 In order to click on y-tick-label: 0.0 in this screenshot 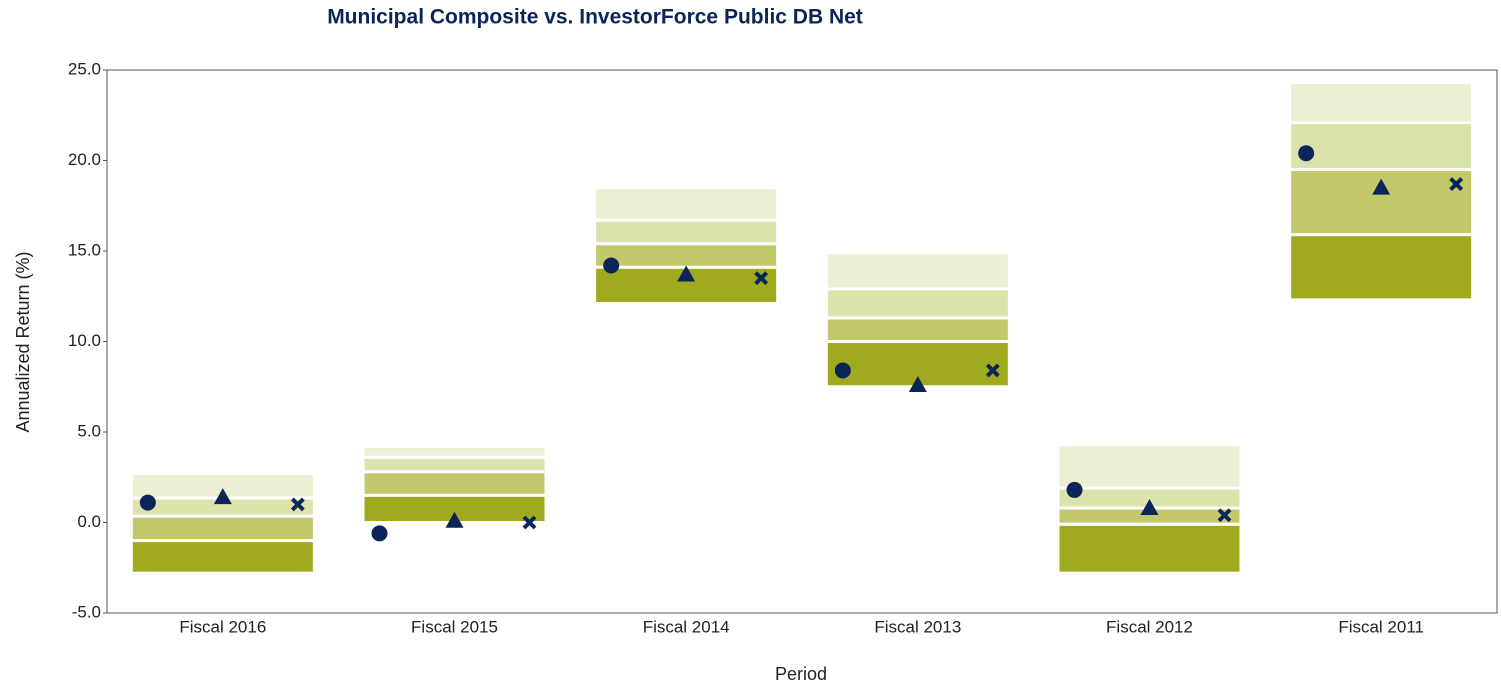, I will do `click(89, 521)`.